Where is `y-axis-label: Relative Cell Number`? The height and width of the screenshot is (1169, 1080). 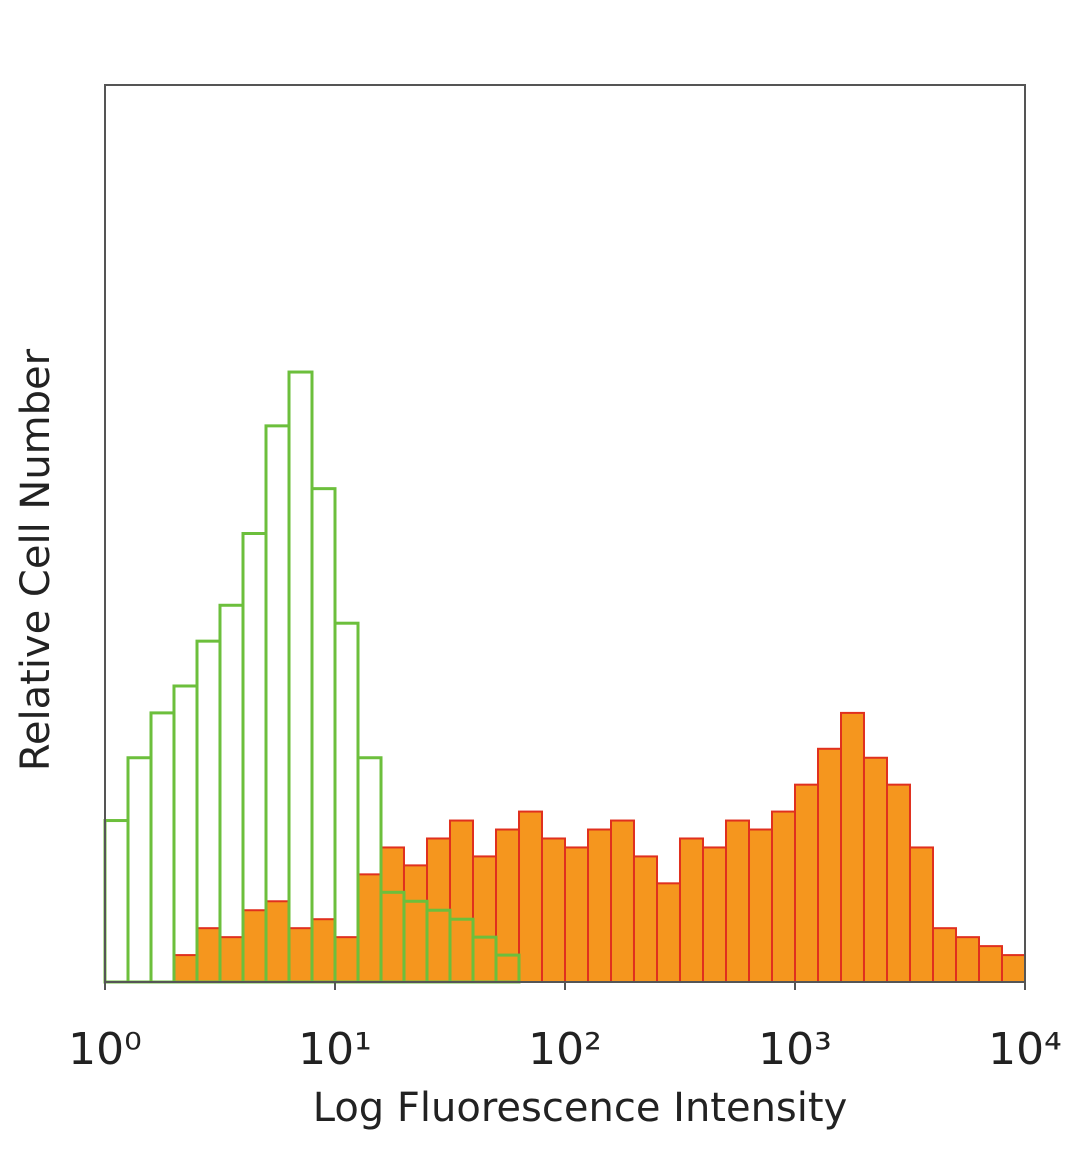
y-axis-label: Relative Cell Number is located at coordinates (36, 559).